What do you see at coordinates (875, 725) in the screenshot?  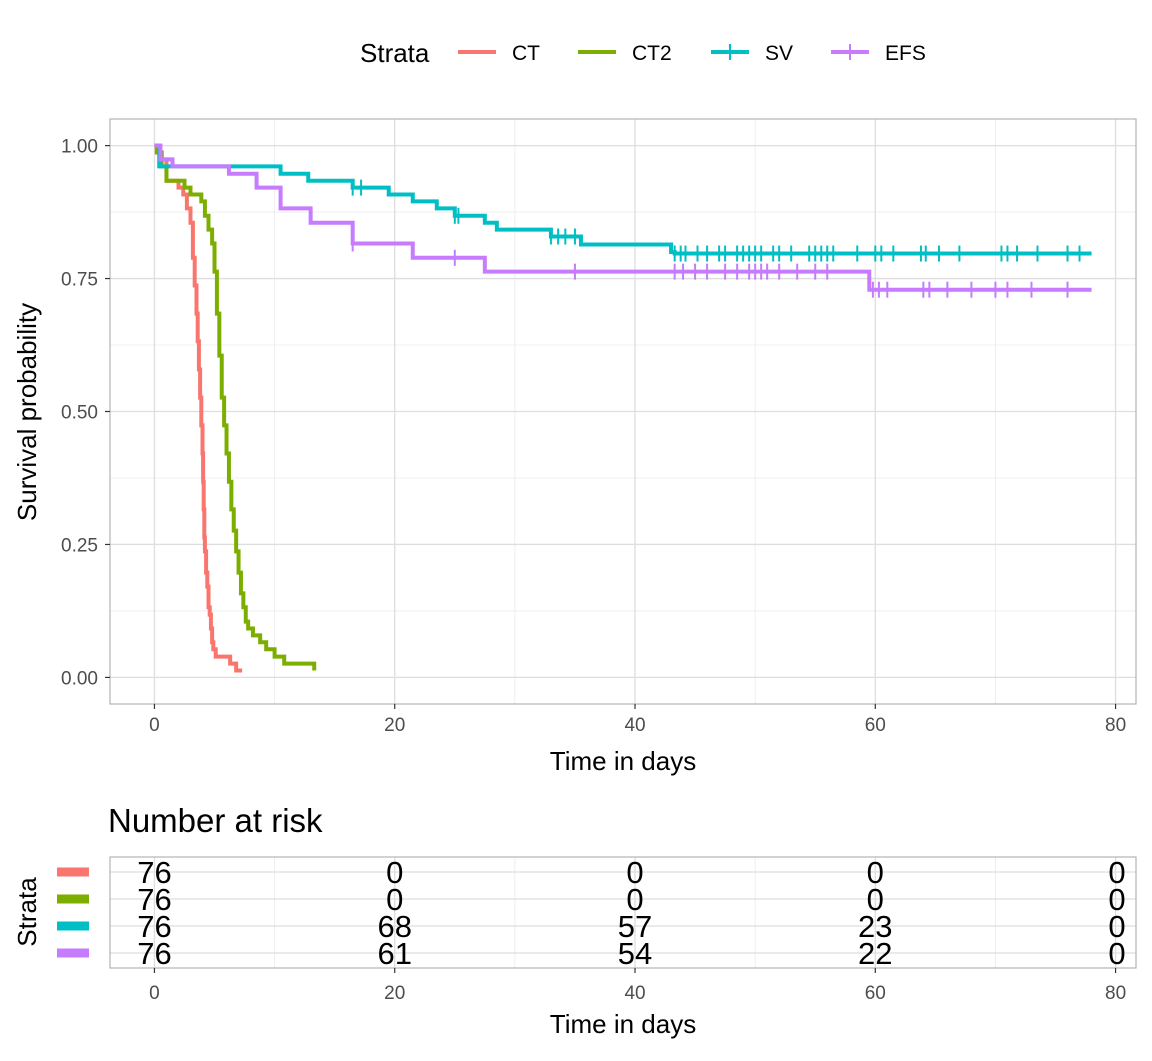 I see `x-tick-label: 60` at bounding box center [875, 725].